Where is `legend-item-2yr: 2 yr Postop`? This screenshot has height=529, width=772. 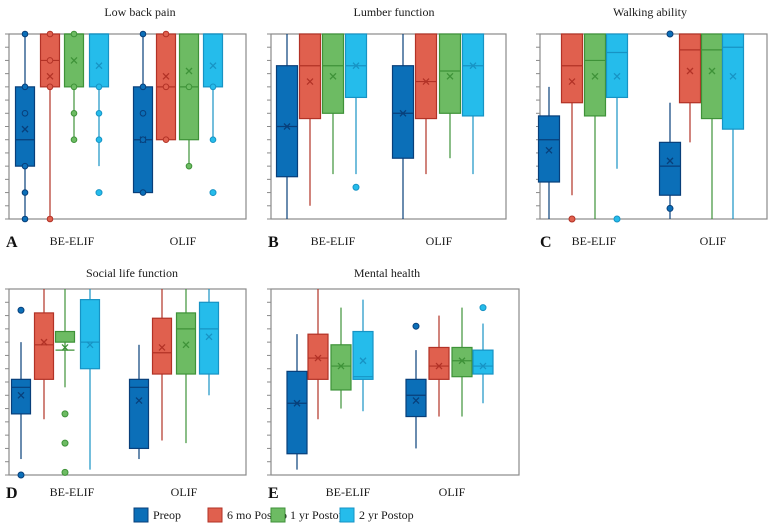
legend-item-2yr: 2 yr Postop is located at coordinates (376, 515).